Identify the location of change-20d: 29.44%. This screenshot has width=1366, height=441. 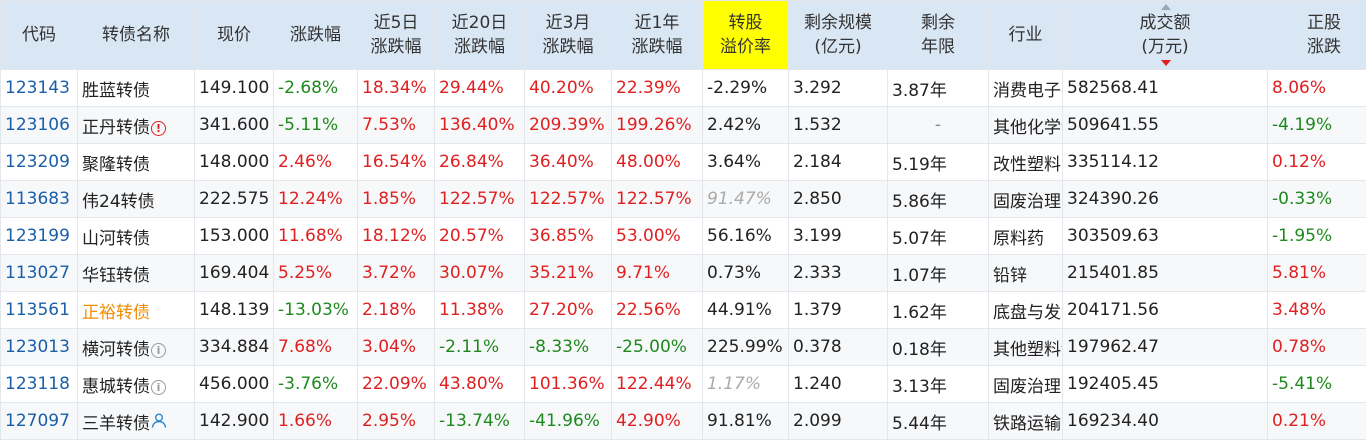
(479, 88).